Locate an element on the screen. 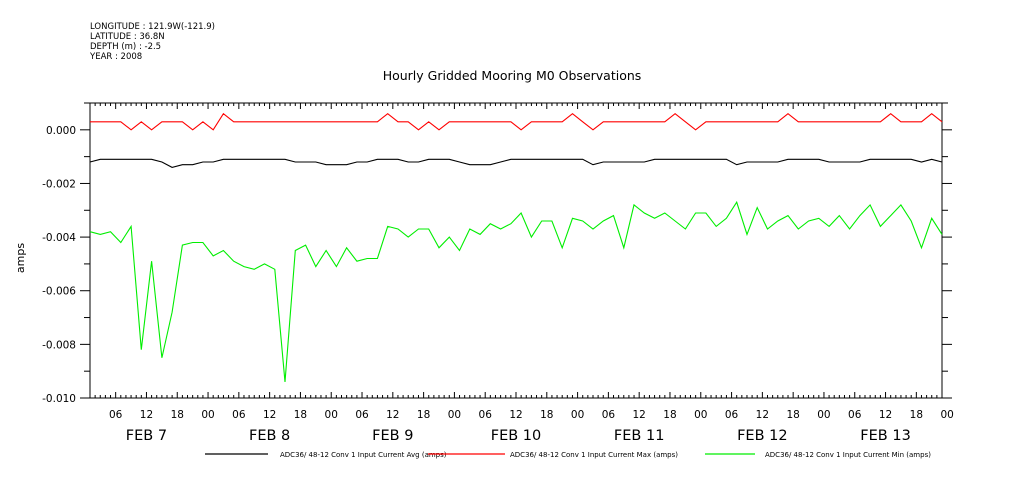  depth-label: DEPTH (m) : -2.5 is located at coordinates (126, 47).